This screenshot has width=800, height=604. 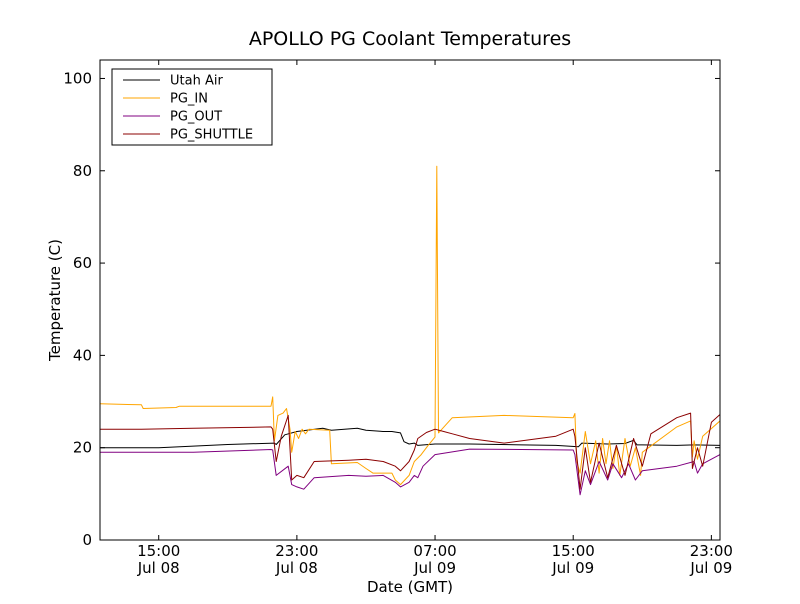 What do you see at coordinates (410, 39) in the screenshot?
I see `chart-title: APOLLO PG Coolant Temperatures` at bounding box center [410, 39].